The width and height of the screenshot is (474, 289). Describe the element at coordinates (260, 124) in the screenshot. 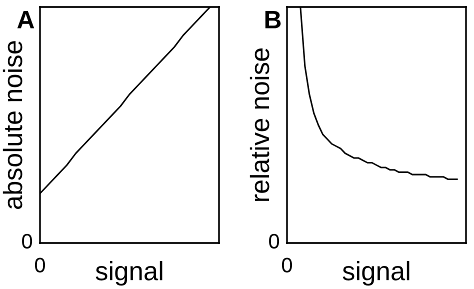

I see `y-axis-title: relative noise` at that location.